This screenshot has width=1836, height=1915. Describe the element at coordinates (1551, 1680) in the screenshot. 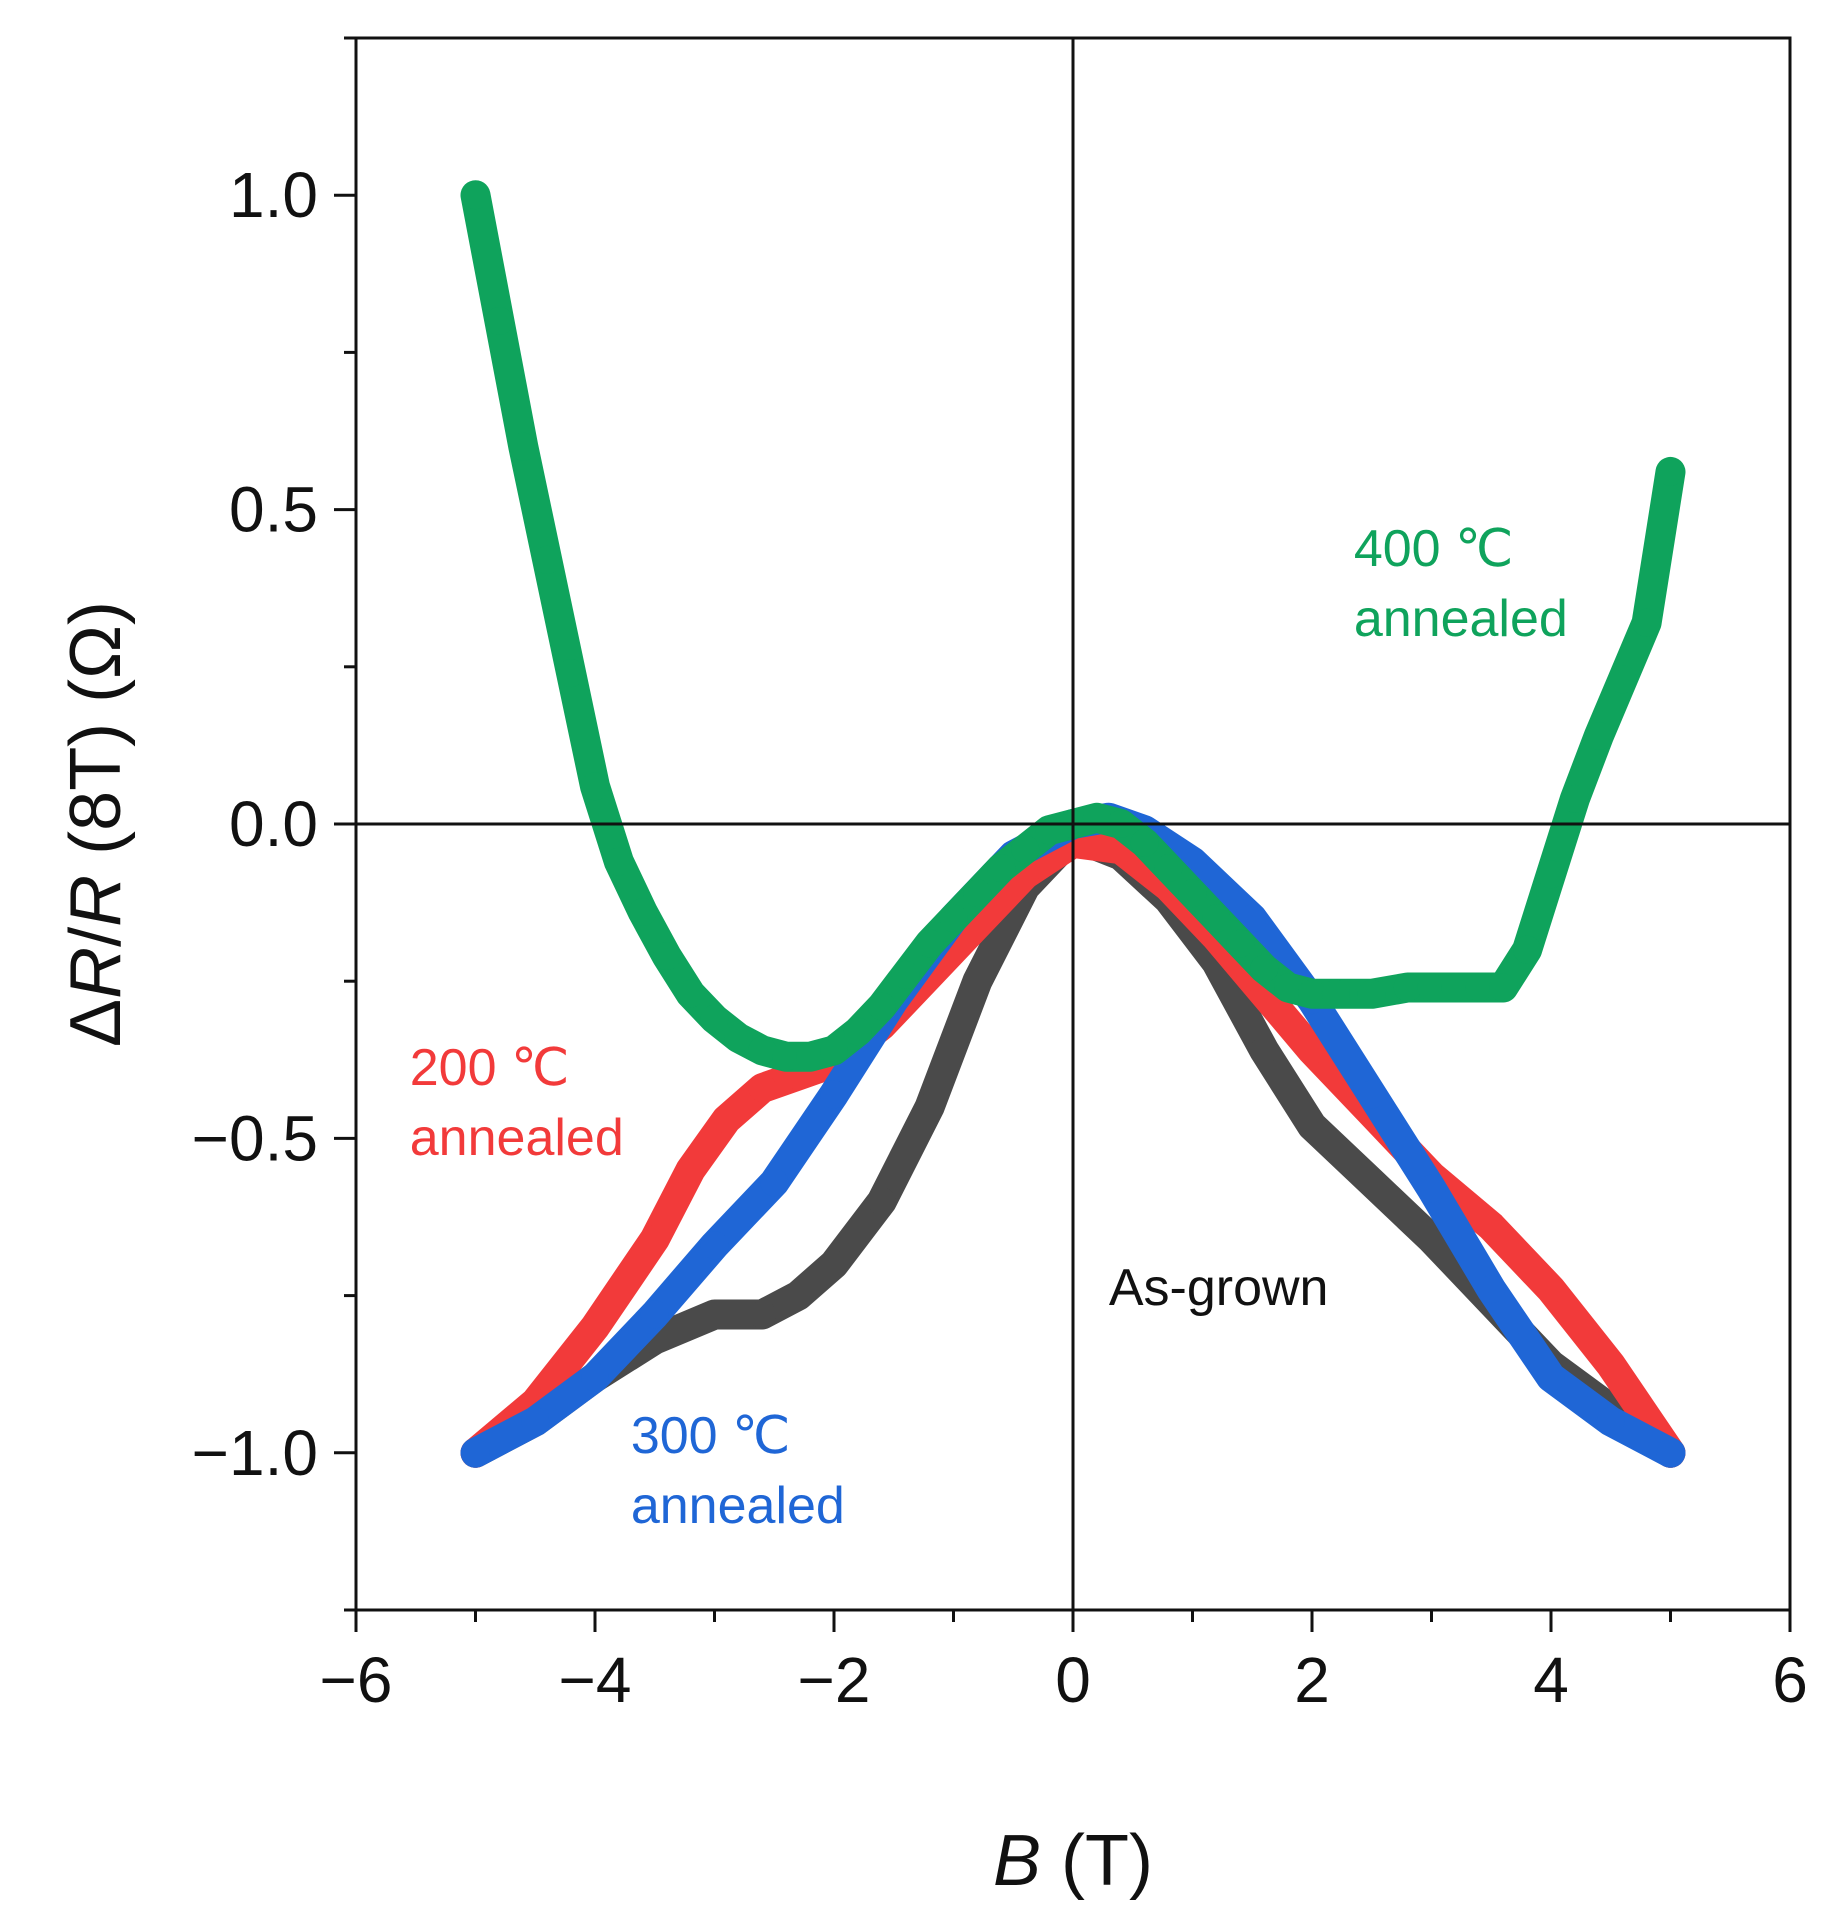

I see `x-tick-label: 4` at that location.